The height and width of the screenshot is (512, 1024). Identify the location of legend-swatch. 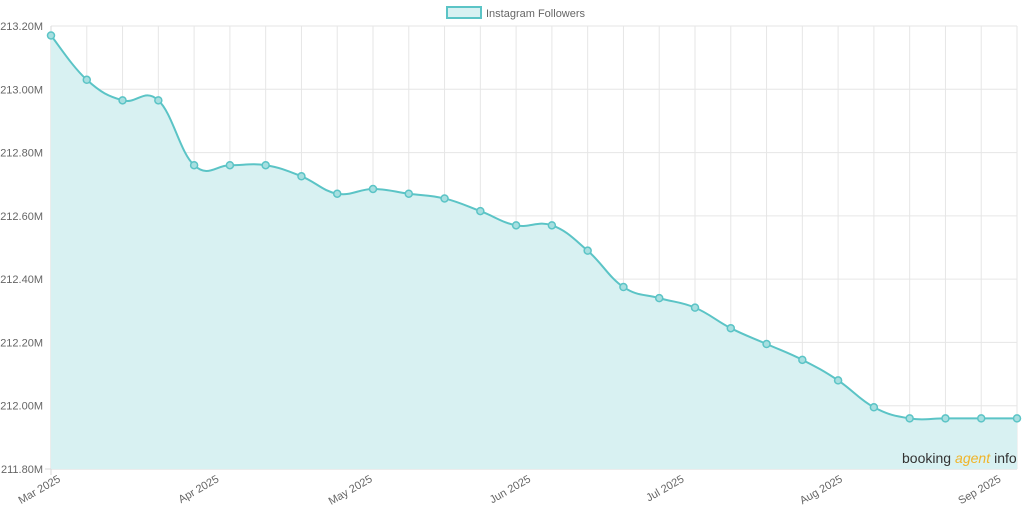
(464, 12).